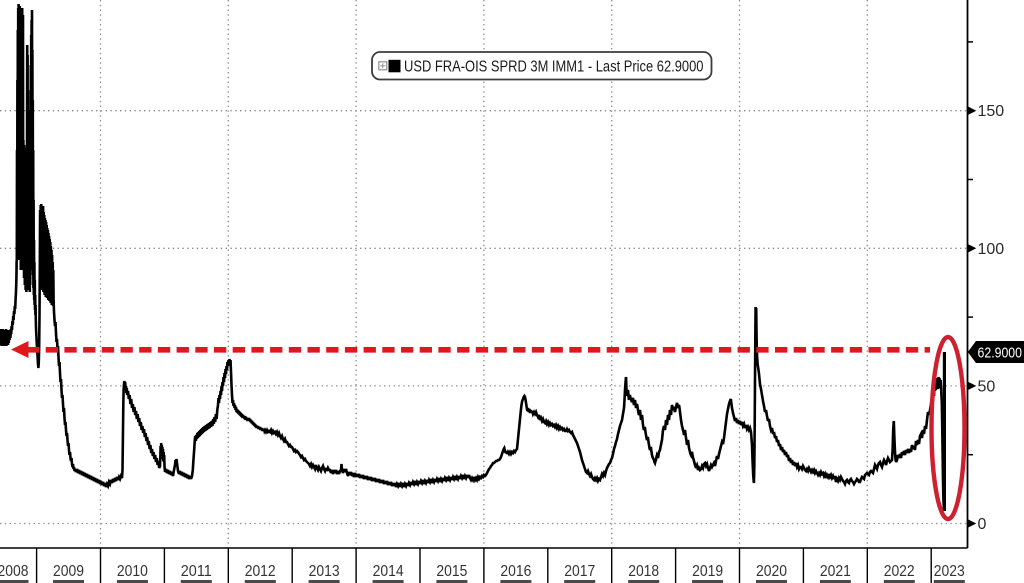  What do you see at coordinates (260, 571) in the screenshot?
I see `svg-text: 2012` at bounding box center [260, 571].